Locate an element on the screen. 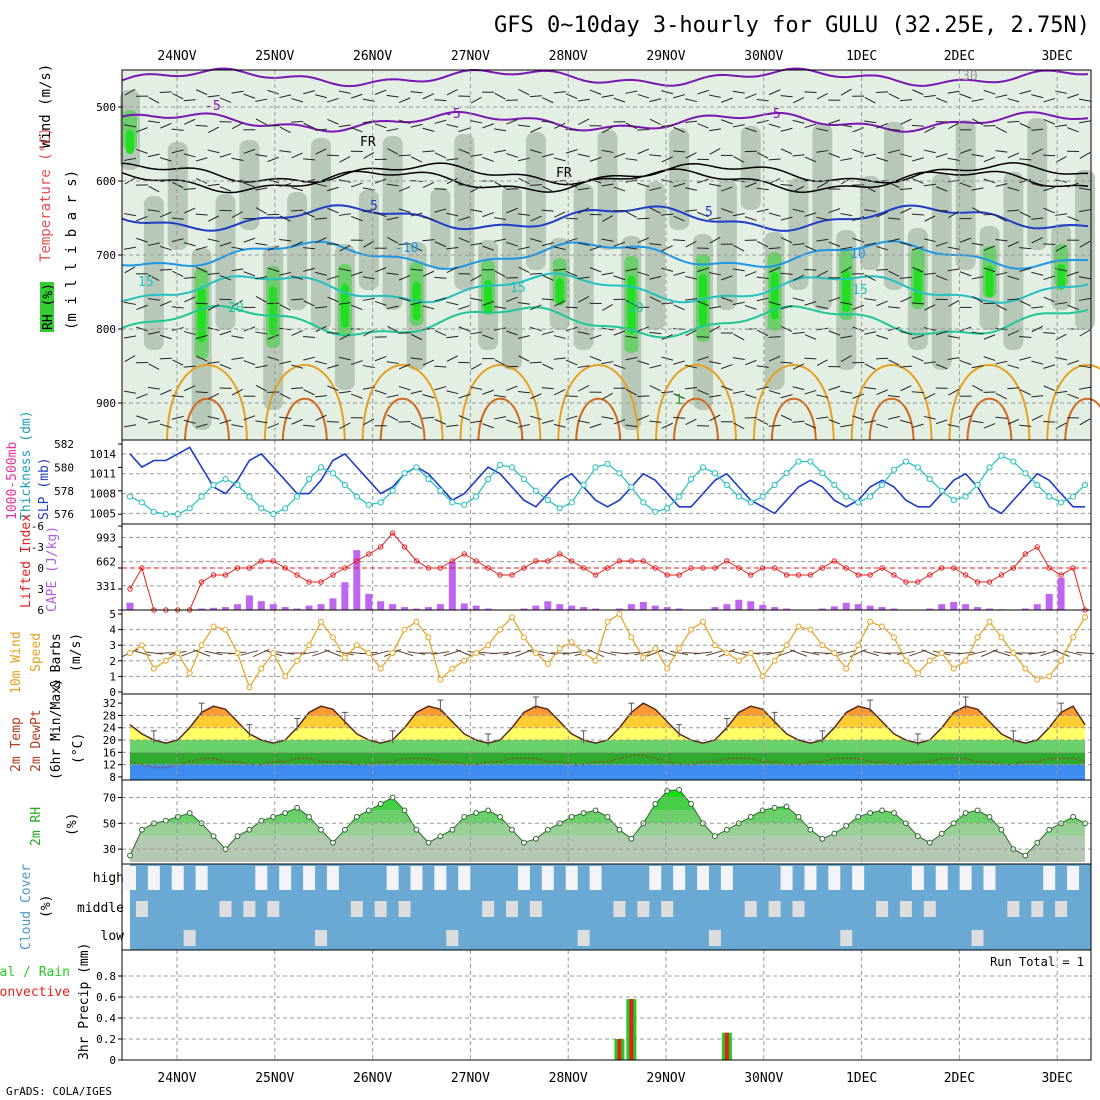 The height and width of the screenshot is (1100, 1100). temp-label2: 2m DewPt is located at coordinates (36, 740).